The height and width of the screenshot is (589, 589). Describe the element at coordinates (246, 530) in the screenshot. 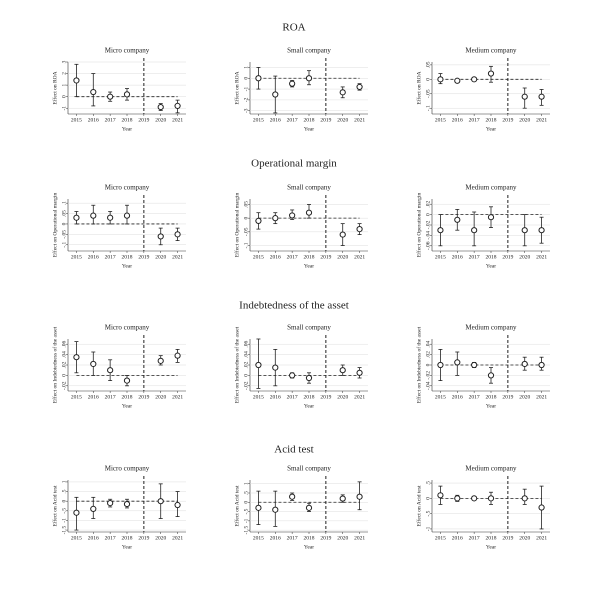

I see `y-tick-label: -1.5` at that location.